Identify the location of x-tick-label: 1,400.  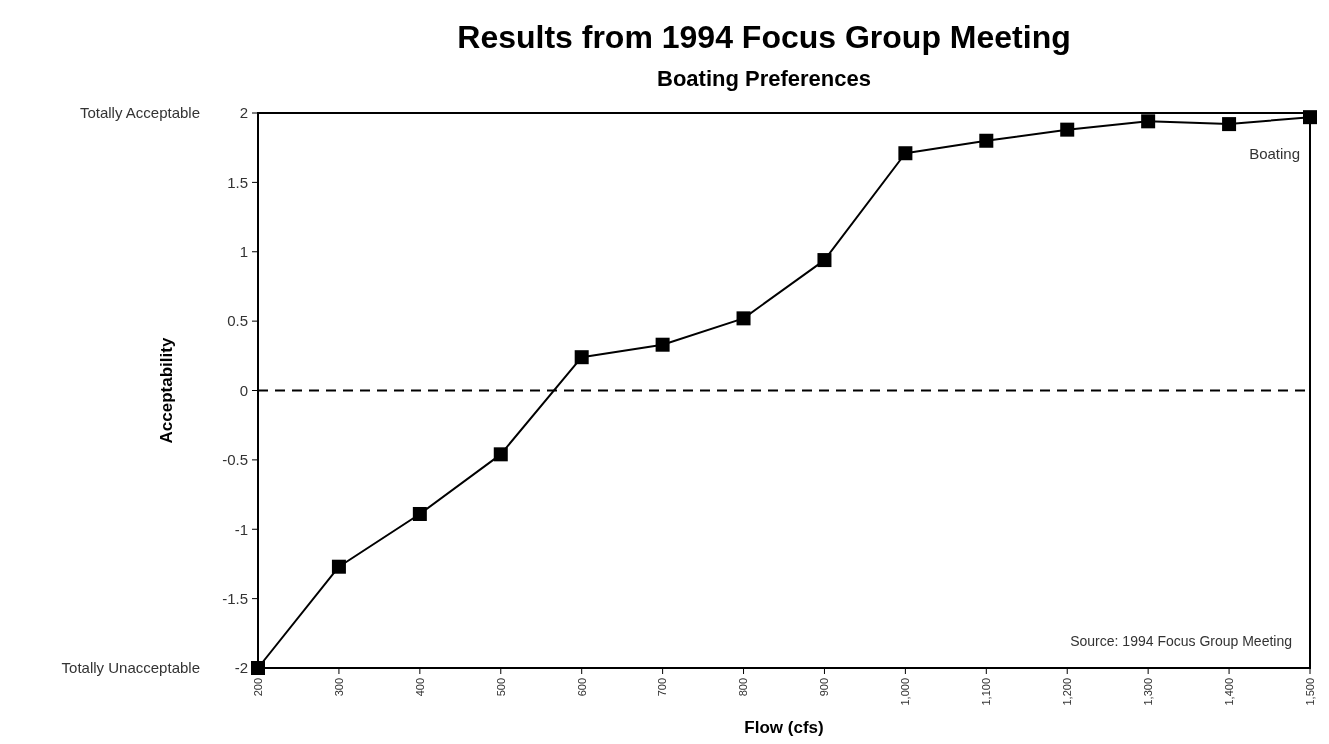
(1228, 692).